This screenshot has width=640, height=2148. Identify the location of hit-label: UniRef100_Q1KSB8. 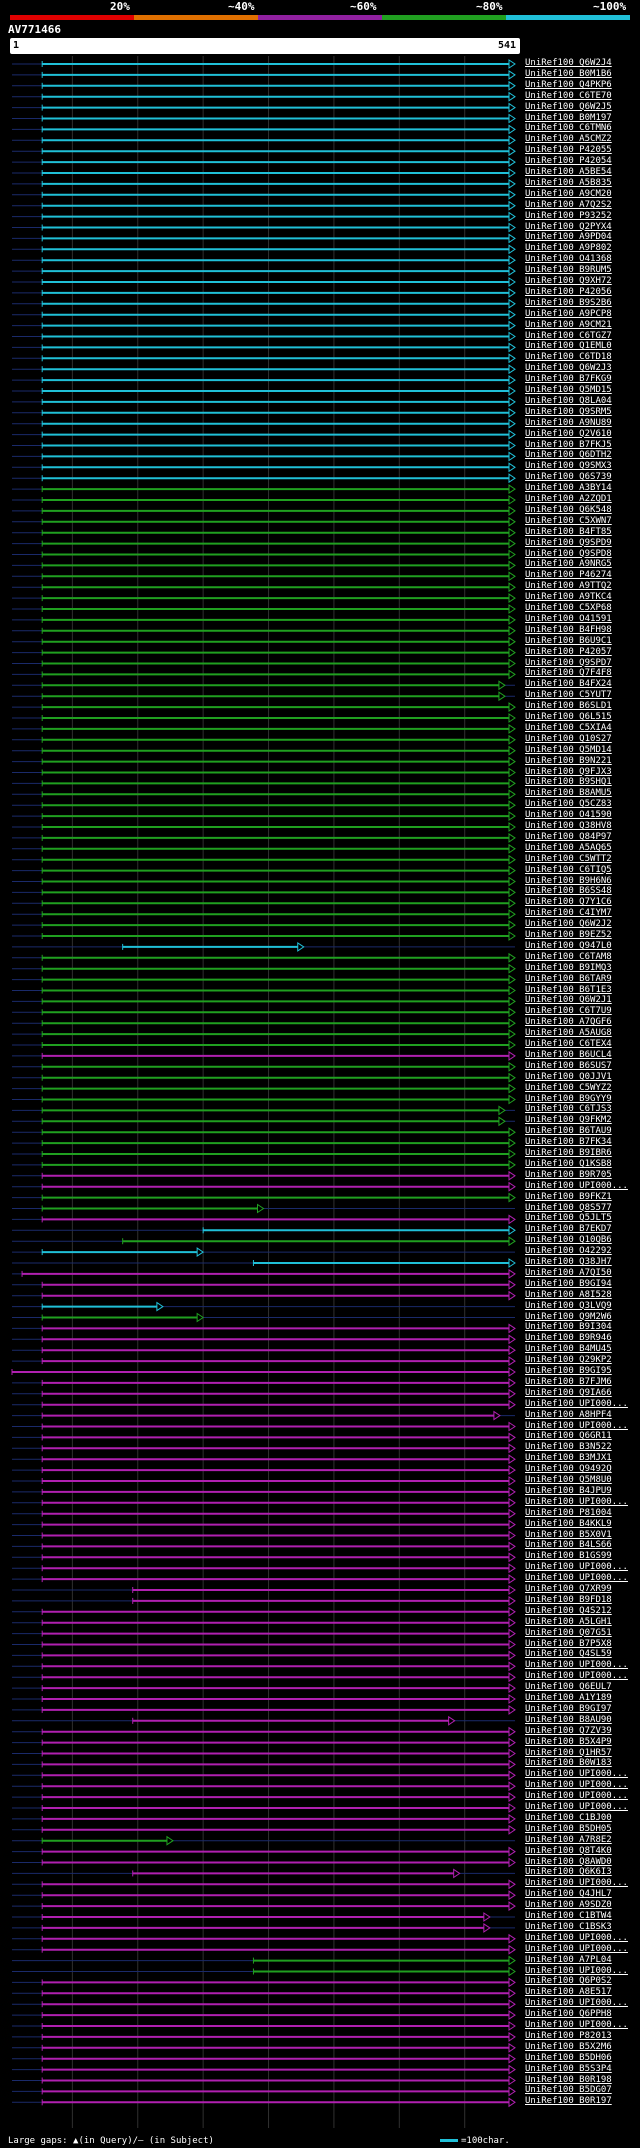
(568, 1163).